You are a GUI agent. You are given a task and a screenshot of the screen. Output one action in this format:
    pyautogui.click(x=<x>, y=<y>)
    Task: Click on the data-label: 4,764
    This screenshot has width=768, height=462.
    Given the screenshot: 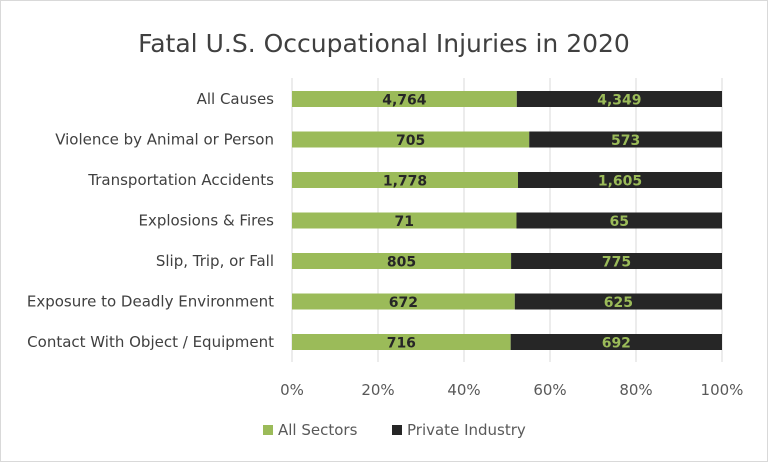 What is the action you would take?
    pyautogui.click(x=404, y=101)
    